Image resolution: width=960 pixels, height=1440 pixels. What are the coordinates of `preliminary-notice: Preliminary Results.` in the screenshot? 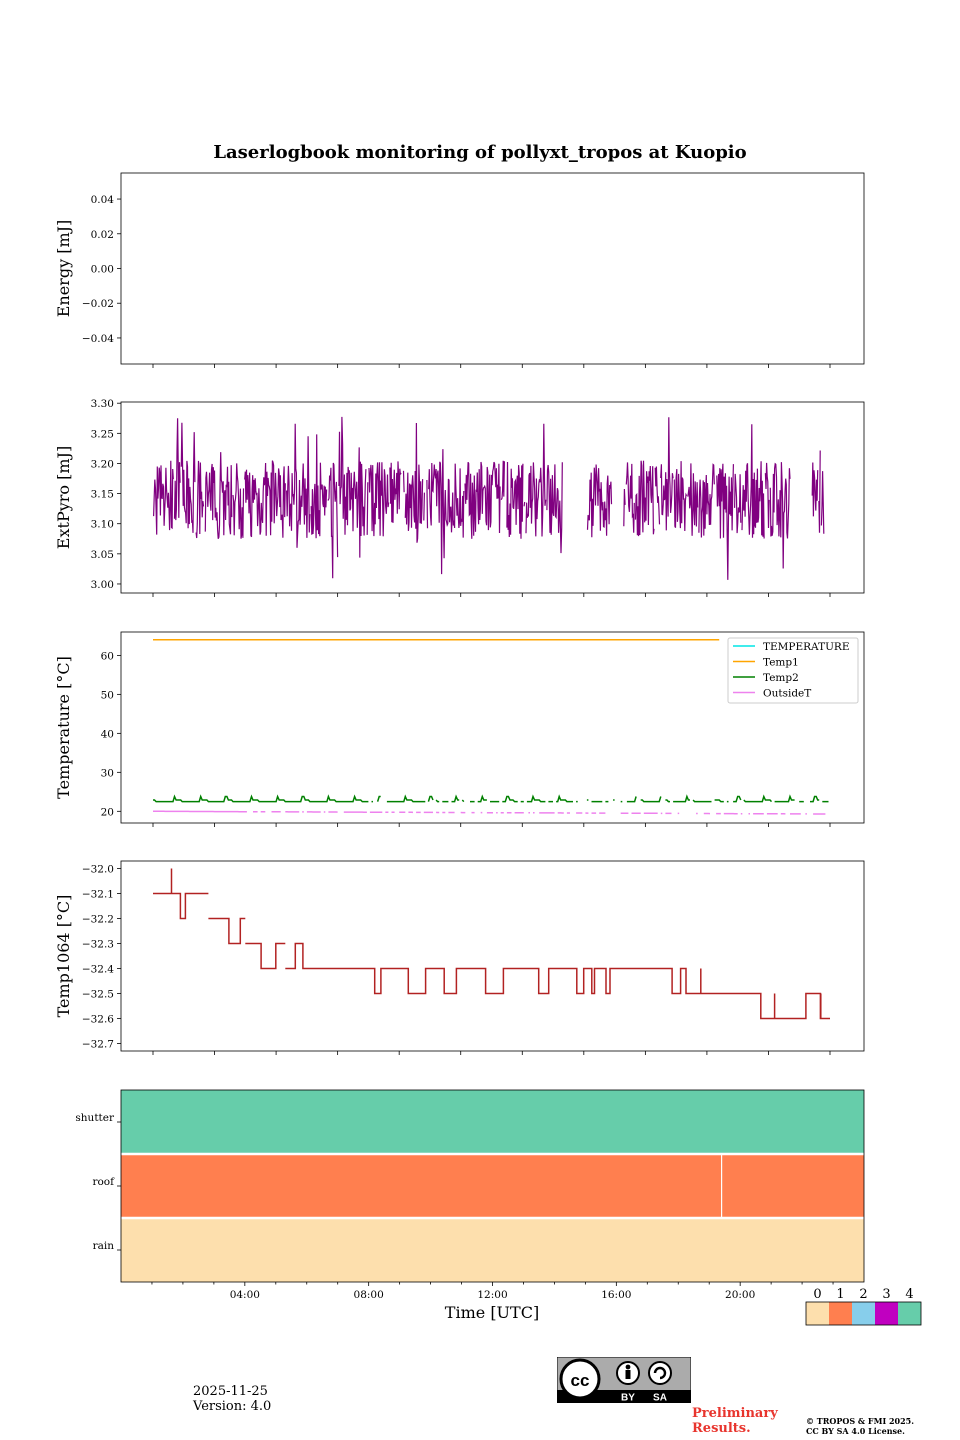 It's located at (735, 1421).